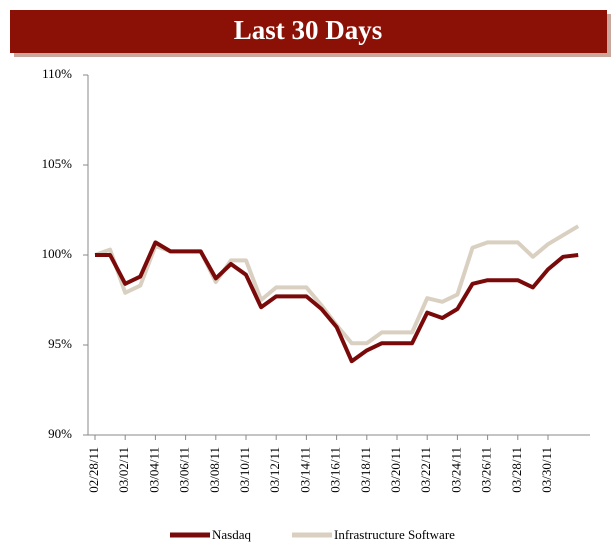  What do you see at coordinates (395, 470) in the screenshot?
I see `x-tick-label: 03/20/11` at bounding box center [395, 470].